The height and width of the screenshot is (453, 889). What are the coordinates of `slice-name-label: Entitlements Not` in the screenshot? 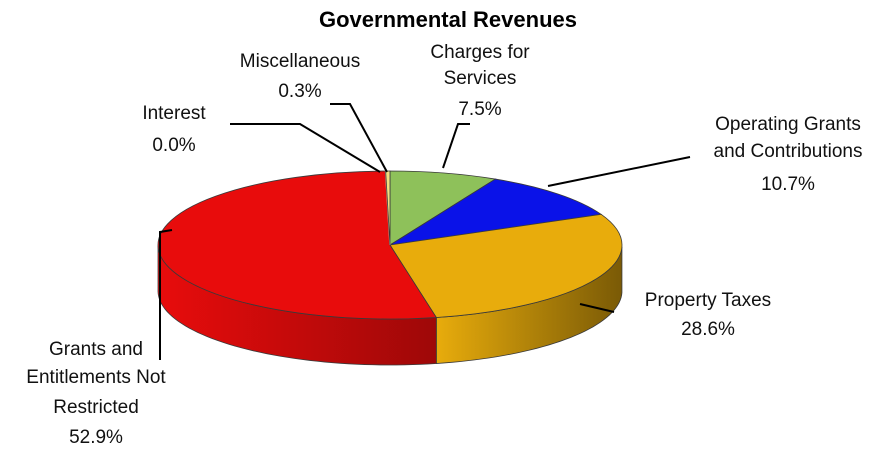 It's located at (96, 377).